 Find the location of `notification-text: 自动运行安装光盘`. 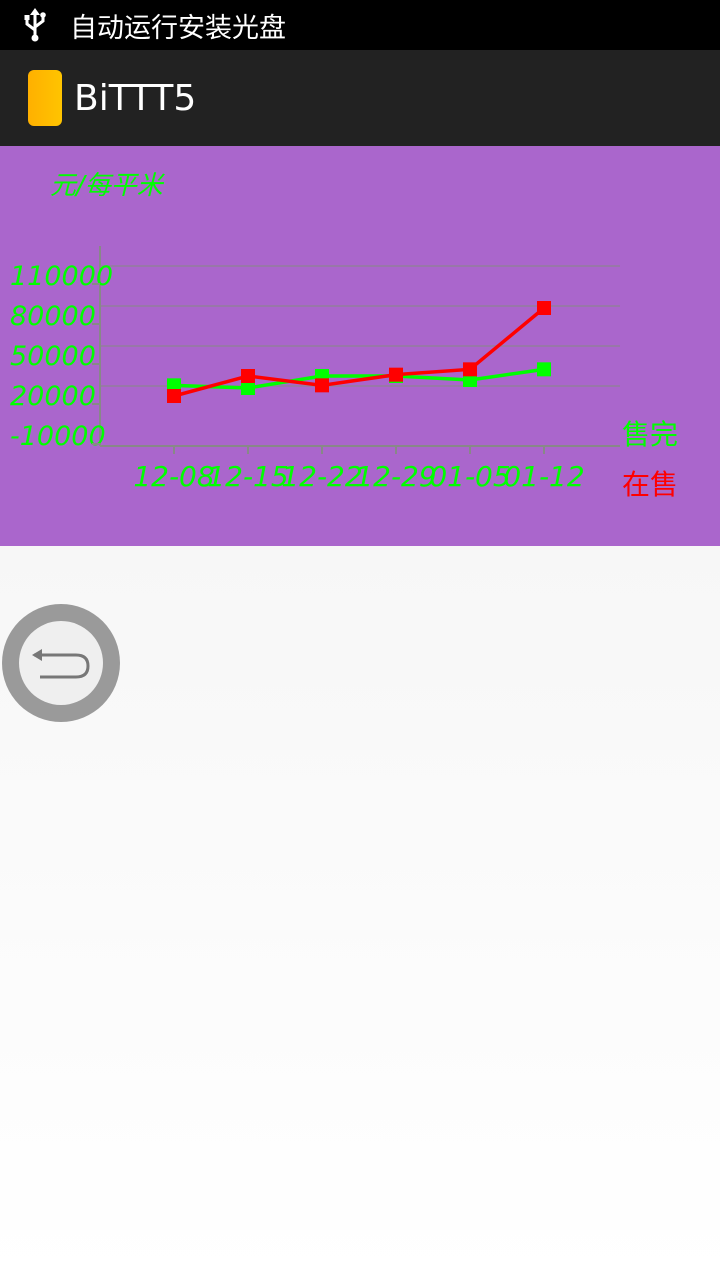

notification-text: 自动运行安装光盘 is located at coordinates (178, 28).